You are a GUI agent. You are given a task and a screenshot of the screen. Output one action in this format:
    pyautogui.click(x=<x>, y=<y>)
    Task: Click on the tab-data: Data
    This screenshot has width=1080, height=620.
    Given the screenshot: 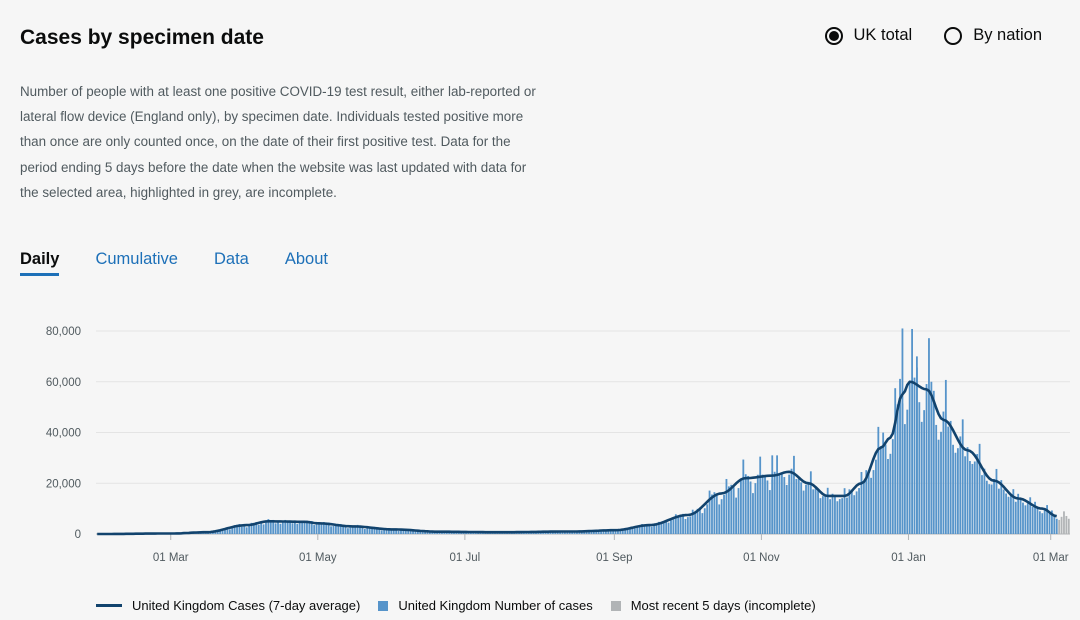 What is the action you would take?
    pyautogui.click(x=231, y=259)
    